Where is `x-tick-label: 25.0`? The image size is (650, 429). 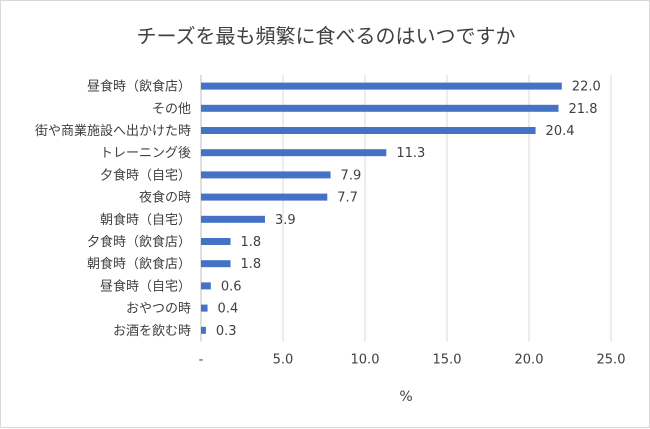
x-tick-label: 25.0 is located at coordinates (611, 359).